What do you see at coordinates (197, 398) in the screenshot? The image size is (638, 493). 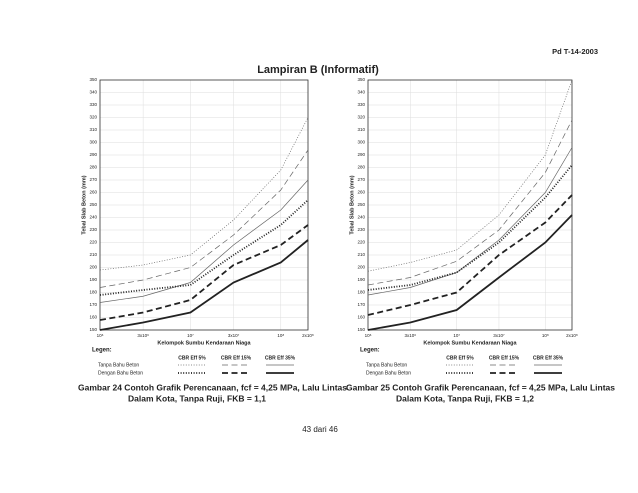 I see `caption: Dalam Kota, Tanpa Ruji, FKB = 1,1` at bounding box center [197, 398].